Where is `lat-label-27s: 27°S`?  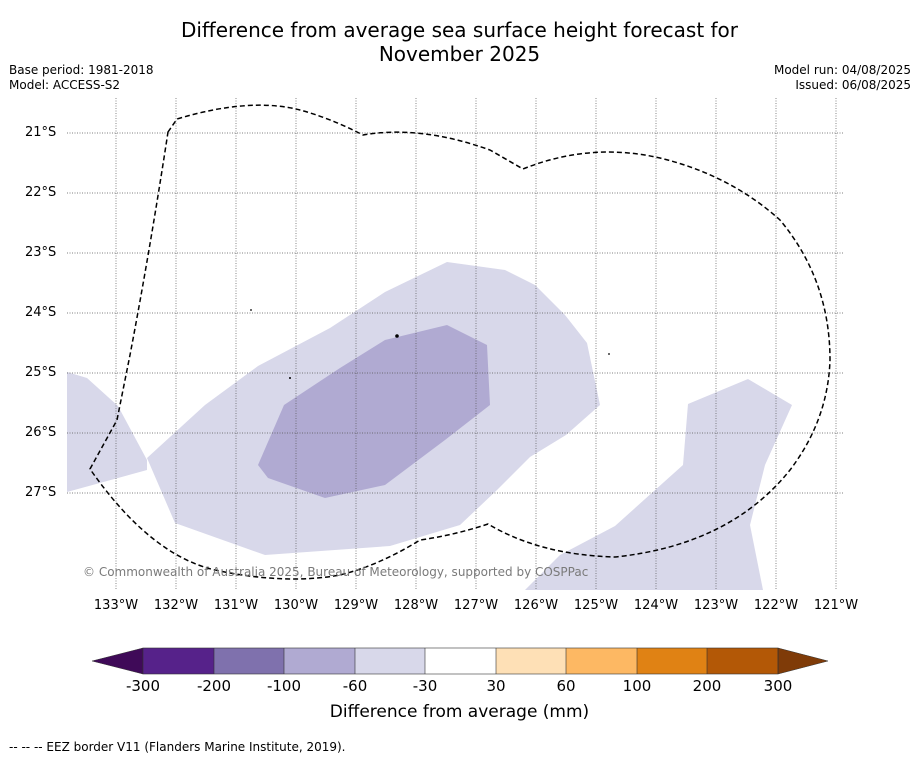
lat-label-27s: 27°S is located at coordinates (41, 492).